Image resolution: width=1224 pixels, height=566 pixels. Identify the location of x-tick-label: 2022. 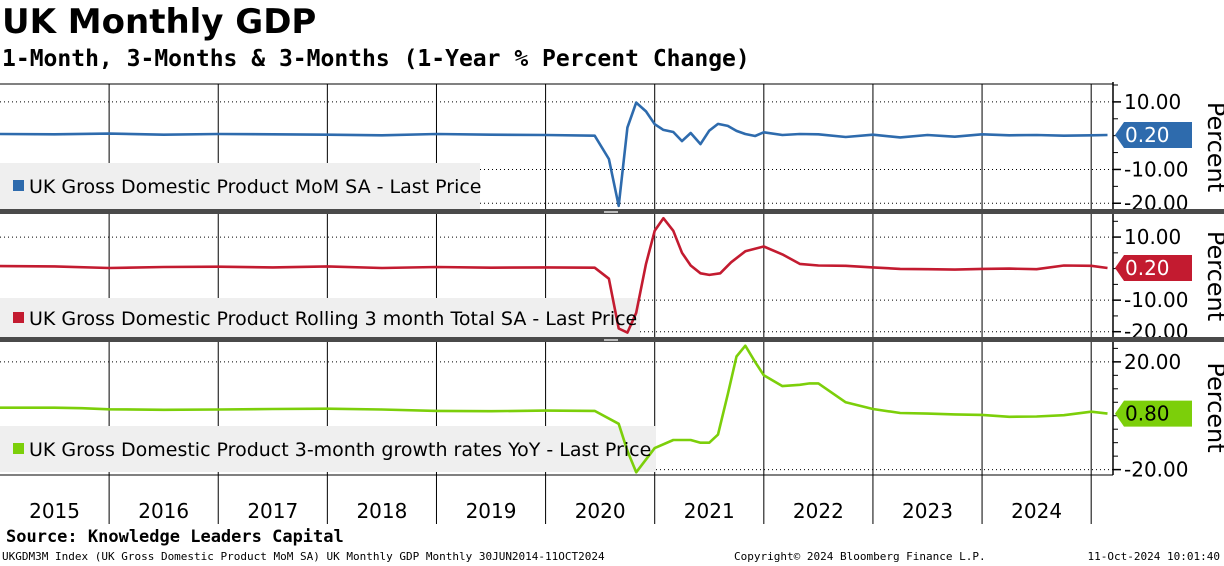
(818, 511).